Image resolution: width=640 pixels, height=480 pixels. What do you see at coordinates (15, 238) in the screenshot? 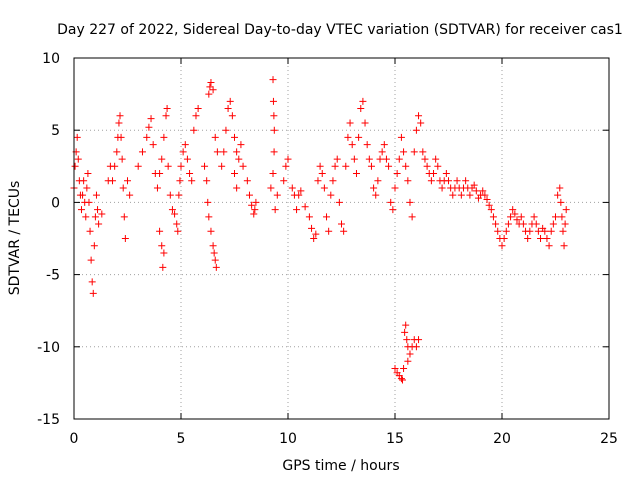
I see `y-axis-label: SDTVAR / TECUs` at bounding box center [15, 238].